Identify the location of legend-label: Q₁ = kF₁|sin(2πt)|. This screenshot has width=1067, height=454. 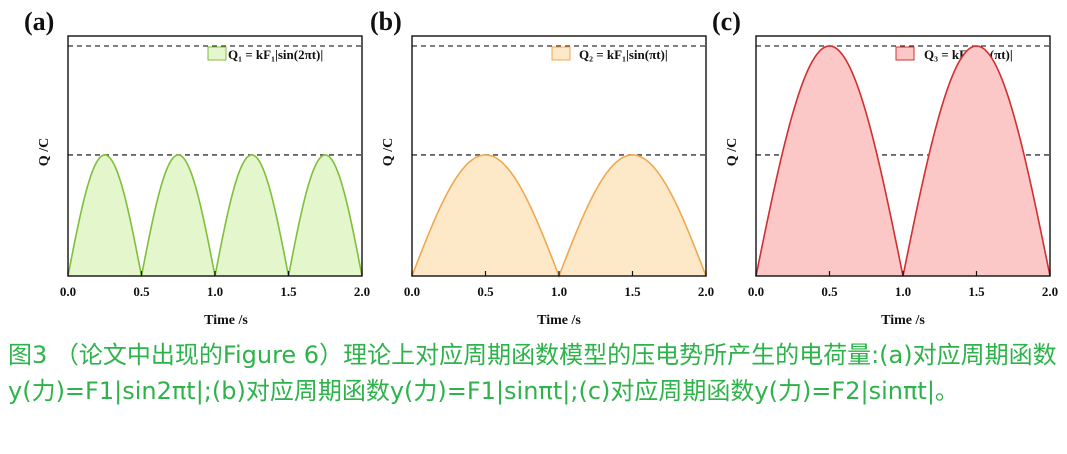
(275, 54).